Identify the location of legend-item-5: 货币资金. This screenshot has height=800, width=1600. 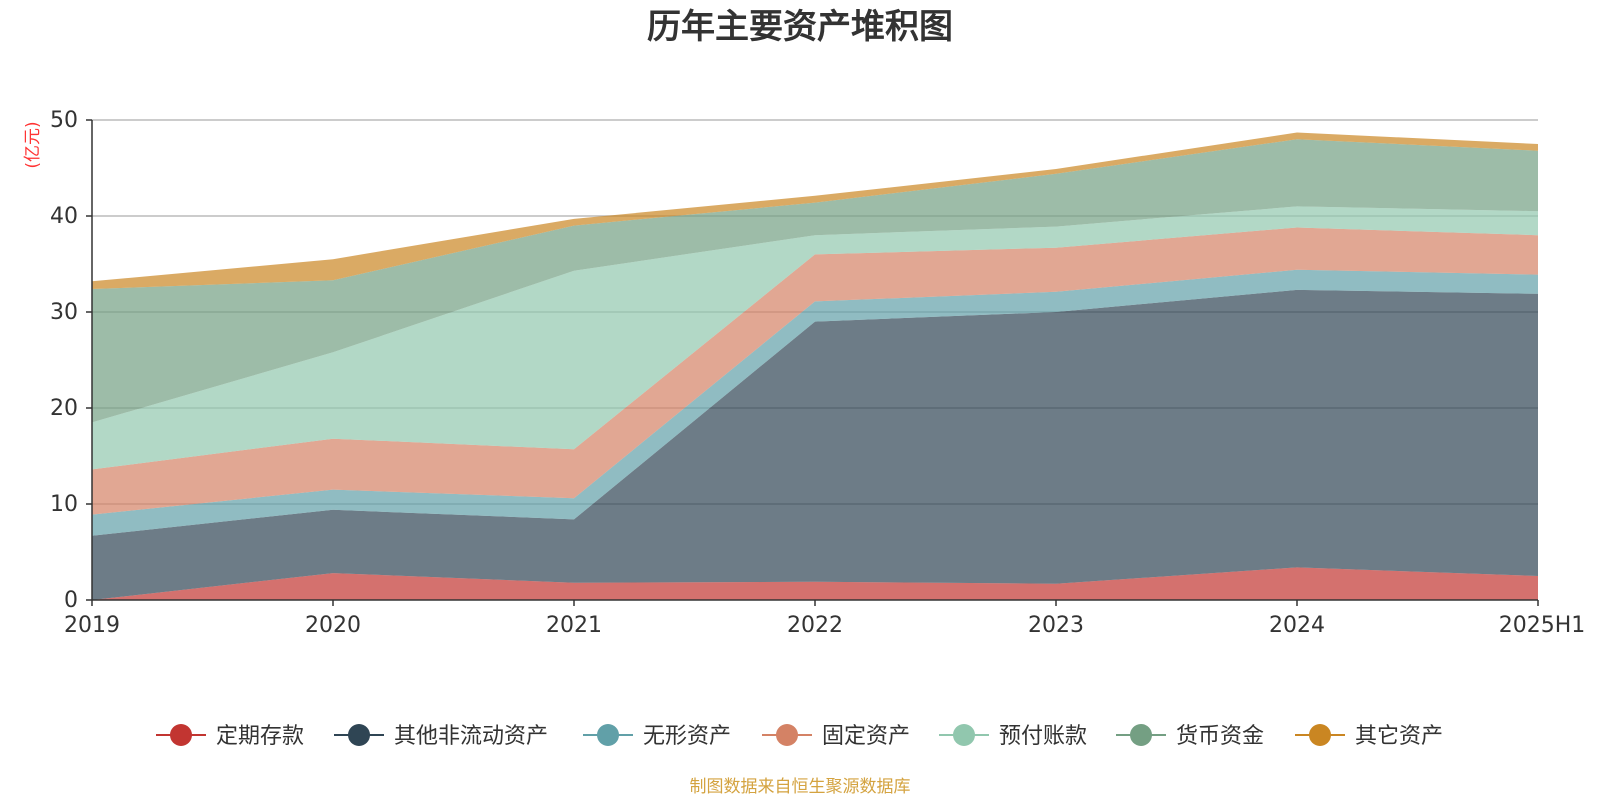
(1190, 736).